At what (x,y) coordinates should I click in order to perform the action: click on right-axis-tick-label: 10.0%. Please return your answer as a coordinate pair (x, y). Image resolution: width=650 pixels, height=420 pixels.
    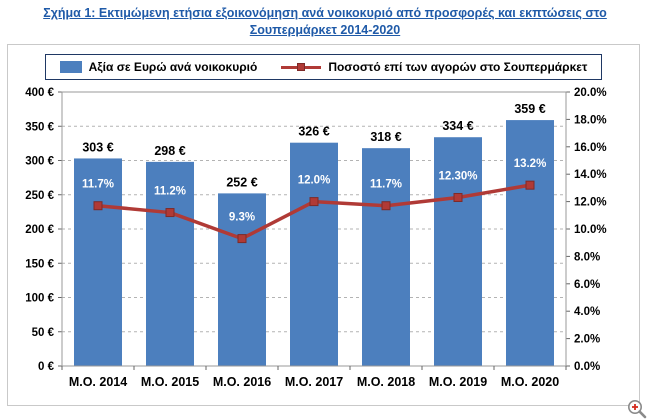
    Looking at the image, I should click on (590, 230).